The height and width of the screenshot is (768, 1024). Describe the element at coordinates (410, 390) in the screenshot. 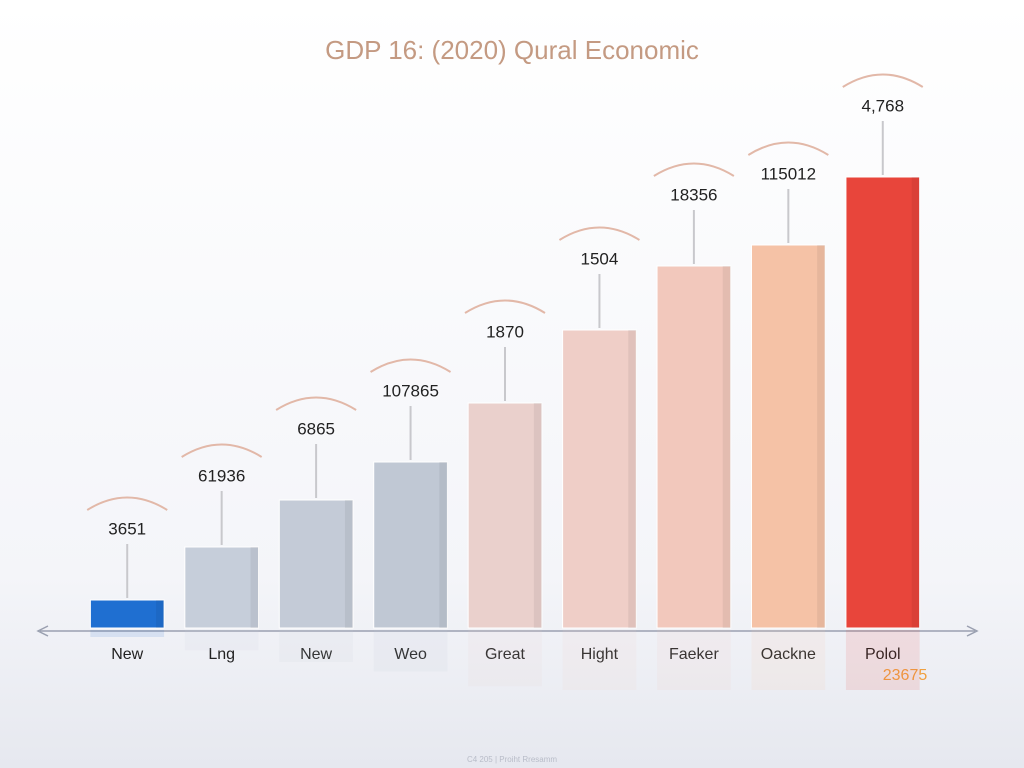

I see `annotation: 107865` at that location.